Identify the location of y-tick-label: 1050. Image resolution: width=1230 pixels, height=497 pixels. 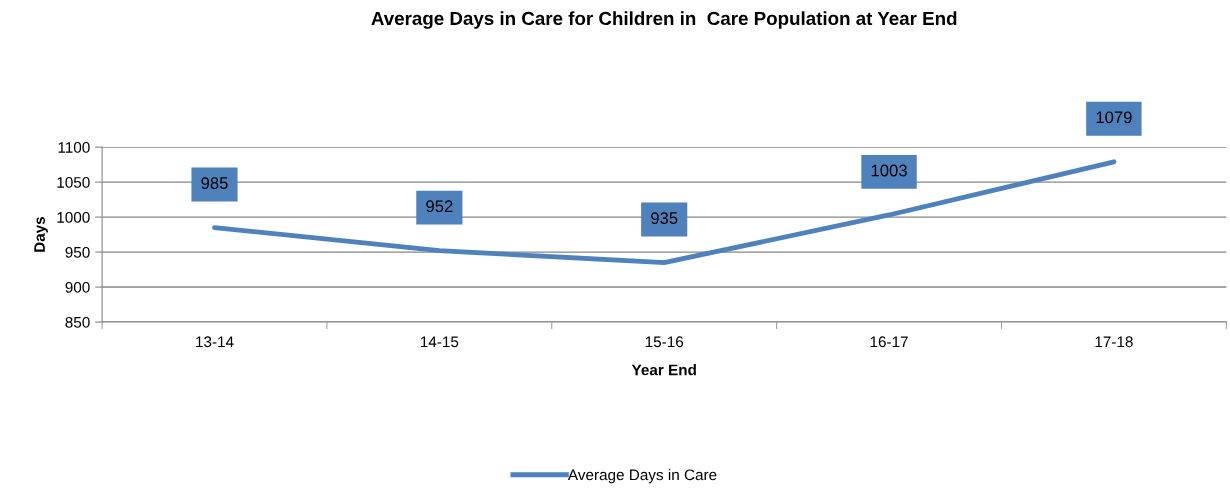
(73, 182).